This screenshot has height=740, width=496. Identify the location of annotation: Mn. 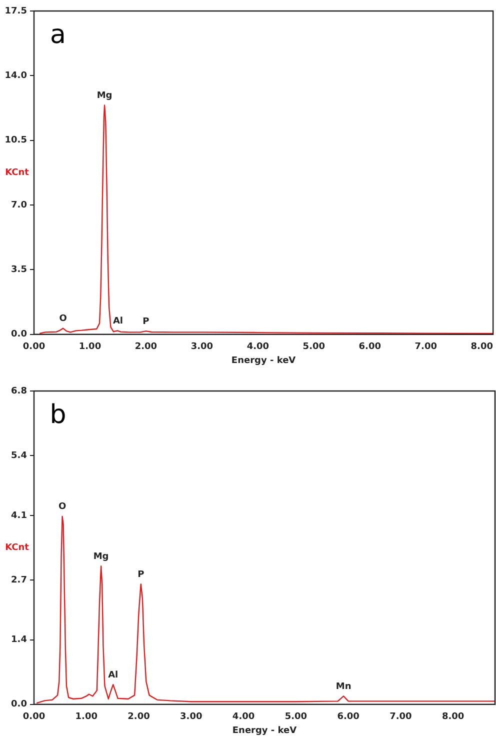
(344, 687).